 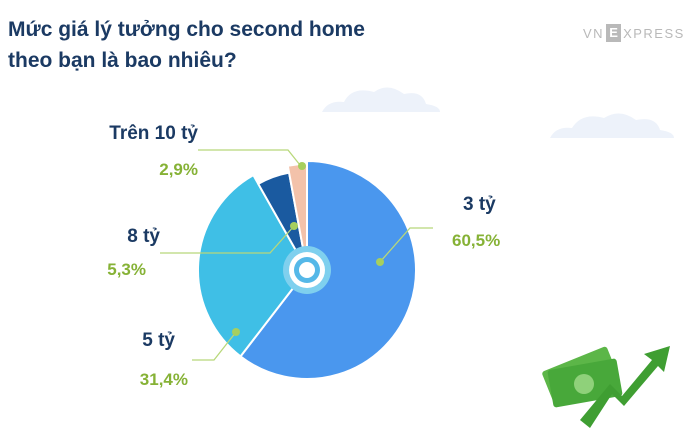 What do you see at coordinates (153, 133) in the screenshot?
I see `slice-label-tren-10ty: Trên 10 tỷ` at bounding box center [153, 133].